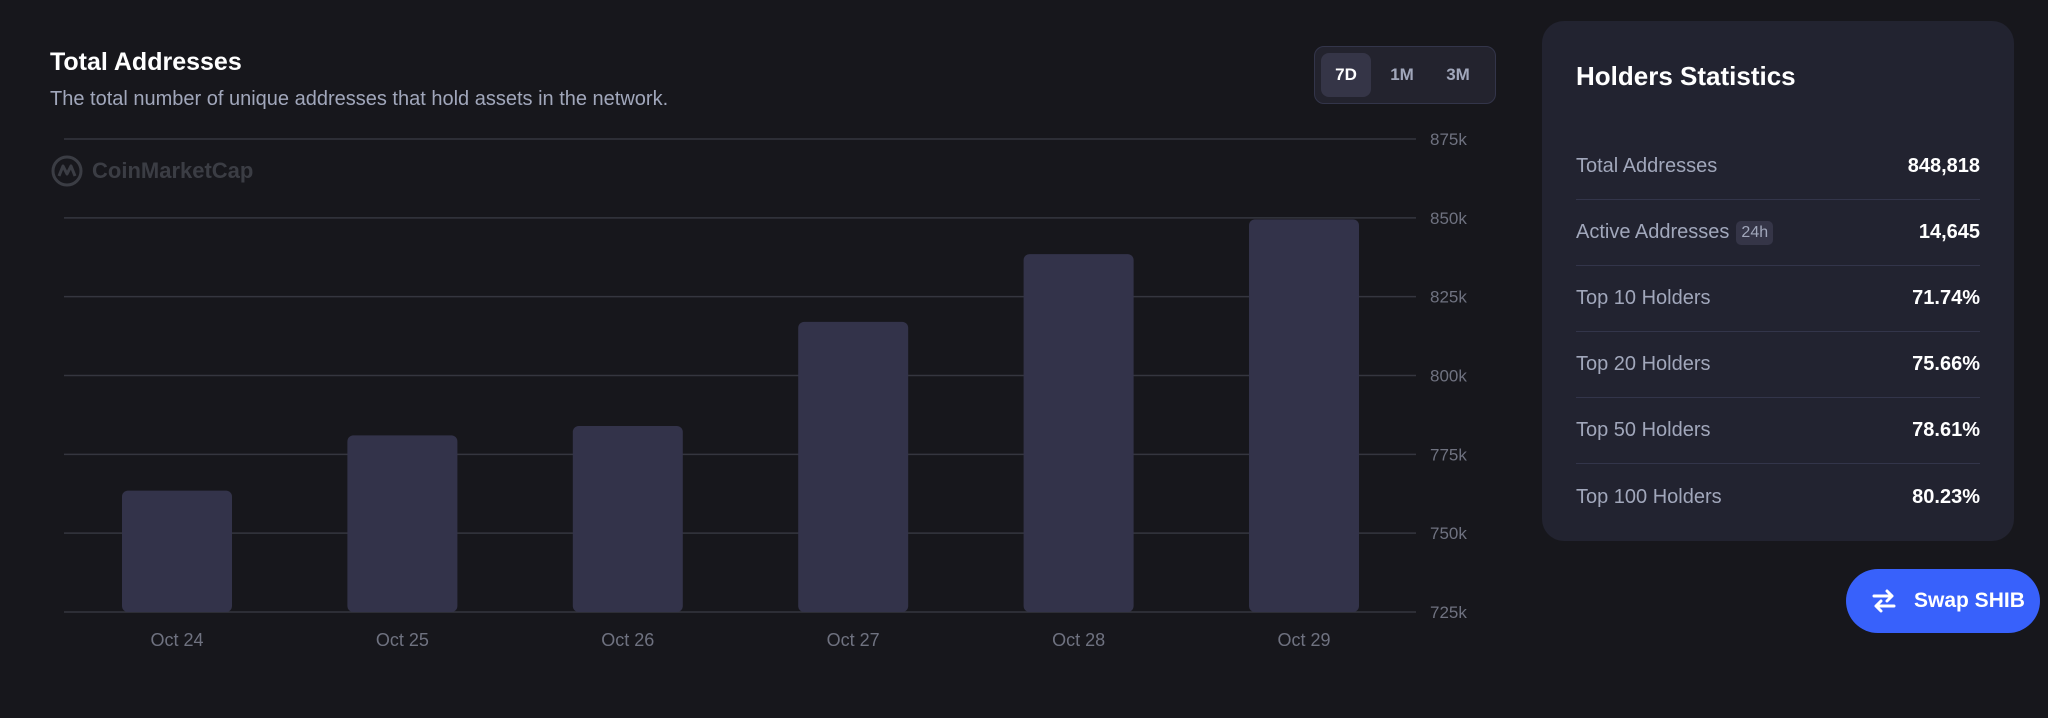 Image resolution: width=2048 pixels, height=718 pixels. What do you see at coordinates (146, 62) in the screenshot?
I see `chart-title: Total Addresses` at bounding box center [146, 62].